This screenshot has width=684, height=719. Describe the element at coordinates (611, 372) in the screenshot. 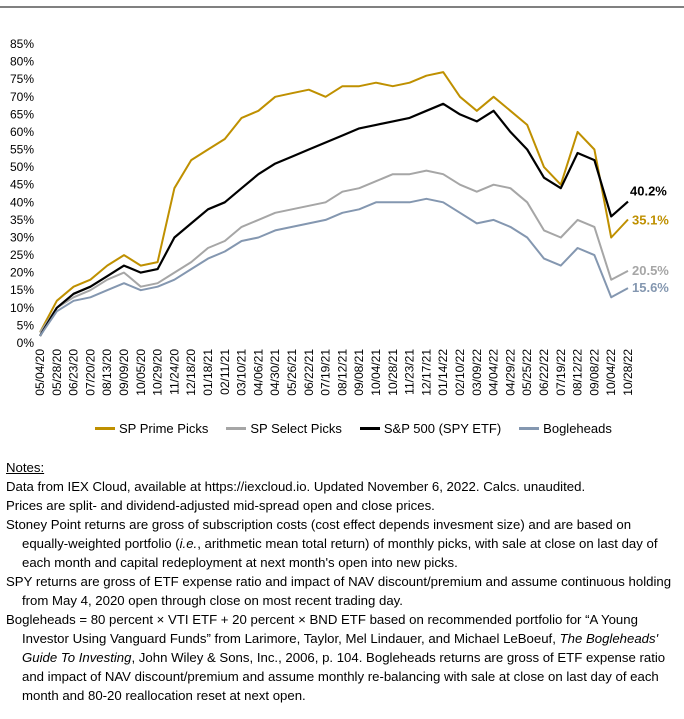

I see `x-tick-label: 10/04/22` at that location.